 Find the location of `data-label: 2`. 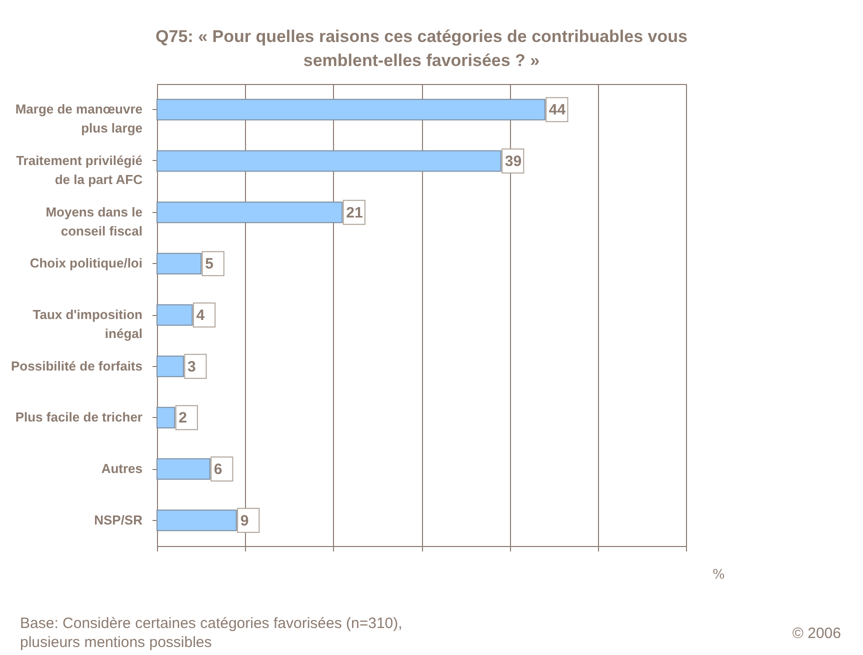

data-label: 2 is located at coordinates (182, 418).